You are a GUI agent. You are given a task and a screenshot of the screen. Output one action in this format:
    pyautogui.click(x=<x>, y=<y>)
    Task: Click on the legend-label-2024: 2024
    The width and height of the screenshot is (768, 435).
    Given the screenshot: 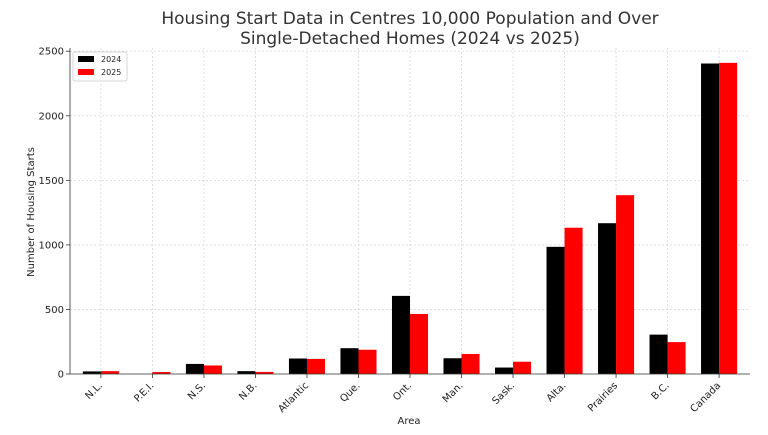 What is the action you would take?
    pyautogui.click(x=111, y=59)
    